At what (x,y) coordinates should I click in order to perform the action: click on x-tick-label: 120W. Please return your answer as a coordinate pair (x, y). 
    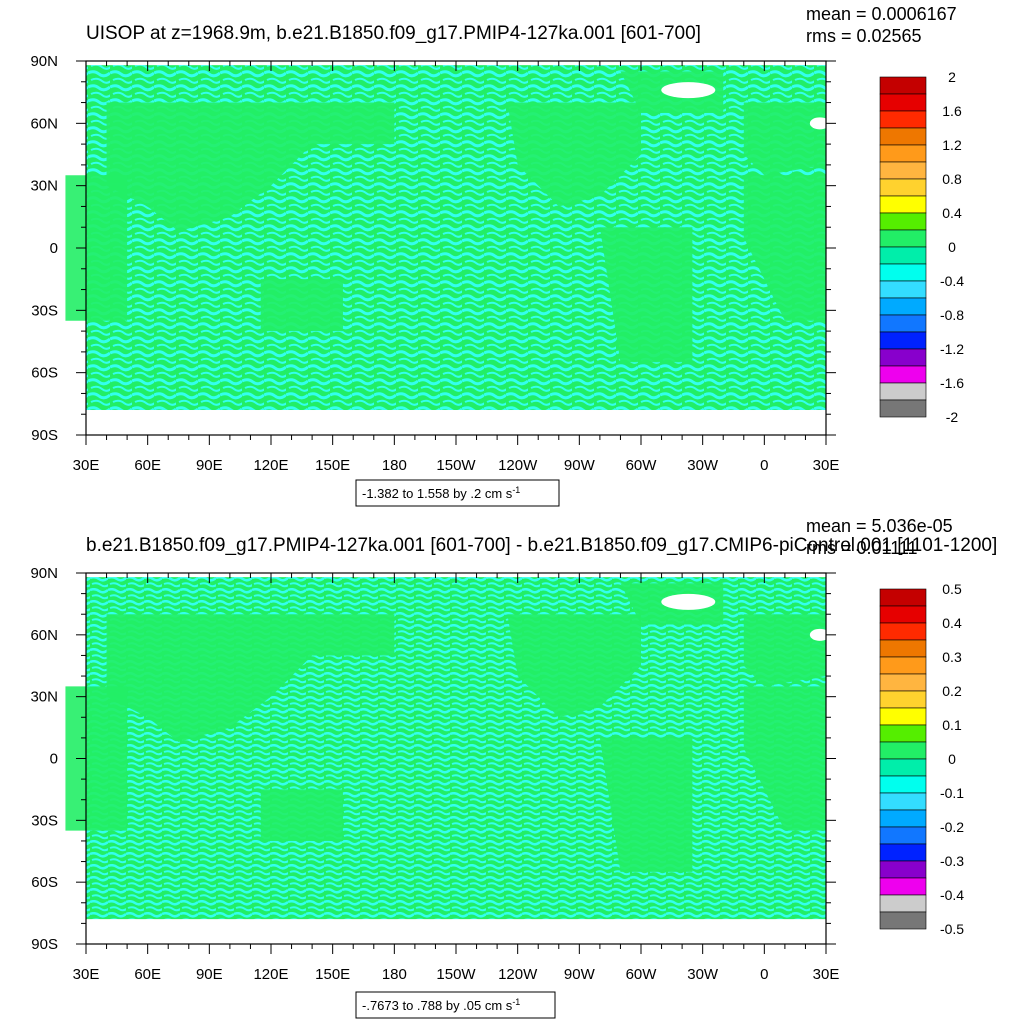
    Looking at the image, I should click on (518, 465).